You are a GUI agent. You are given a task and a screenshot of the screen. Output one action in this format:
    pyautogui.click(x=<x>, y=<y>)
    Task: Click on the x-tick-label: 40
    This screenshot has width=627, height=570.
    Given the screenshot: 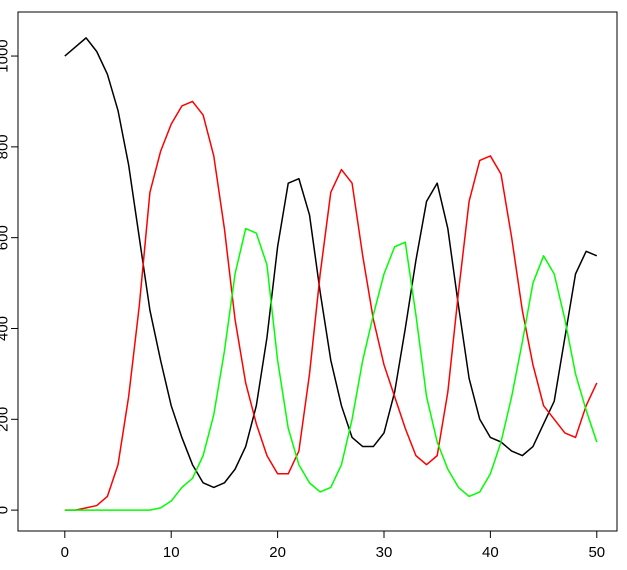 What is the action you would take?
    pyautogui.click(x=490, y=552)
    